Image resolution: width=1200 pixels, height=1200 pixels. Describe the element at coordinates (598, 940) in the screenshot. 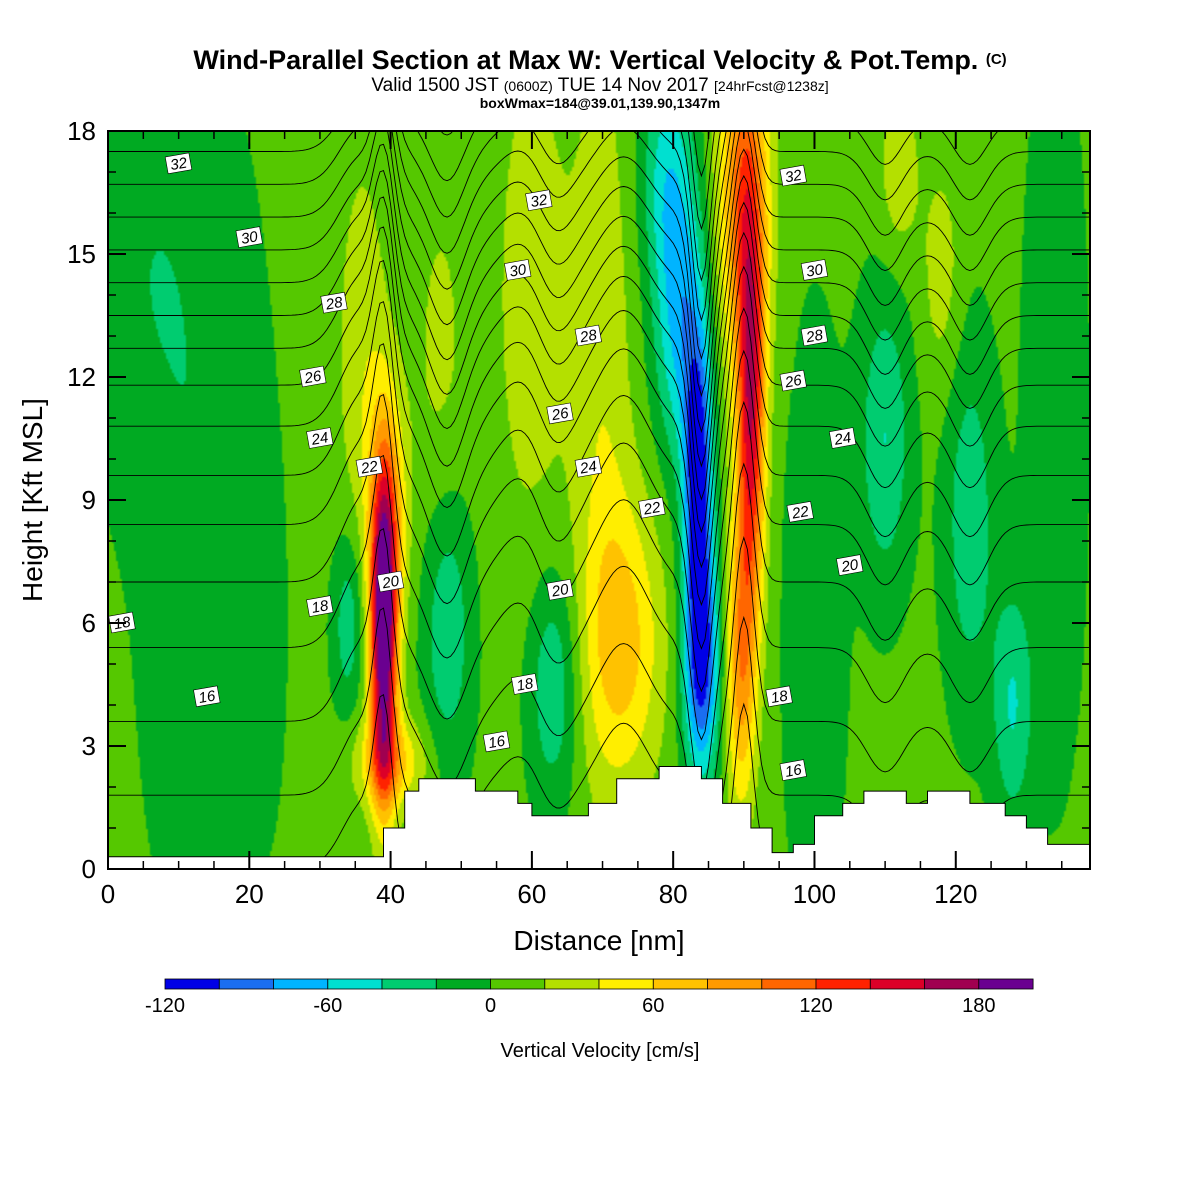

I see `x-axis-title: Distance [nm]` at that location.